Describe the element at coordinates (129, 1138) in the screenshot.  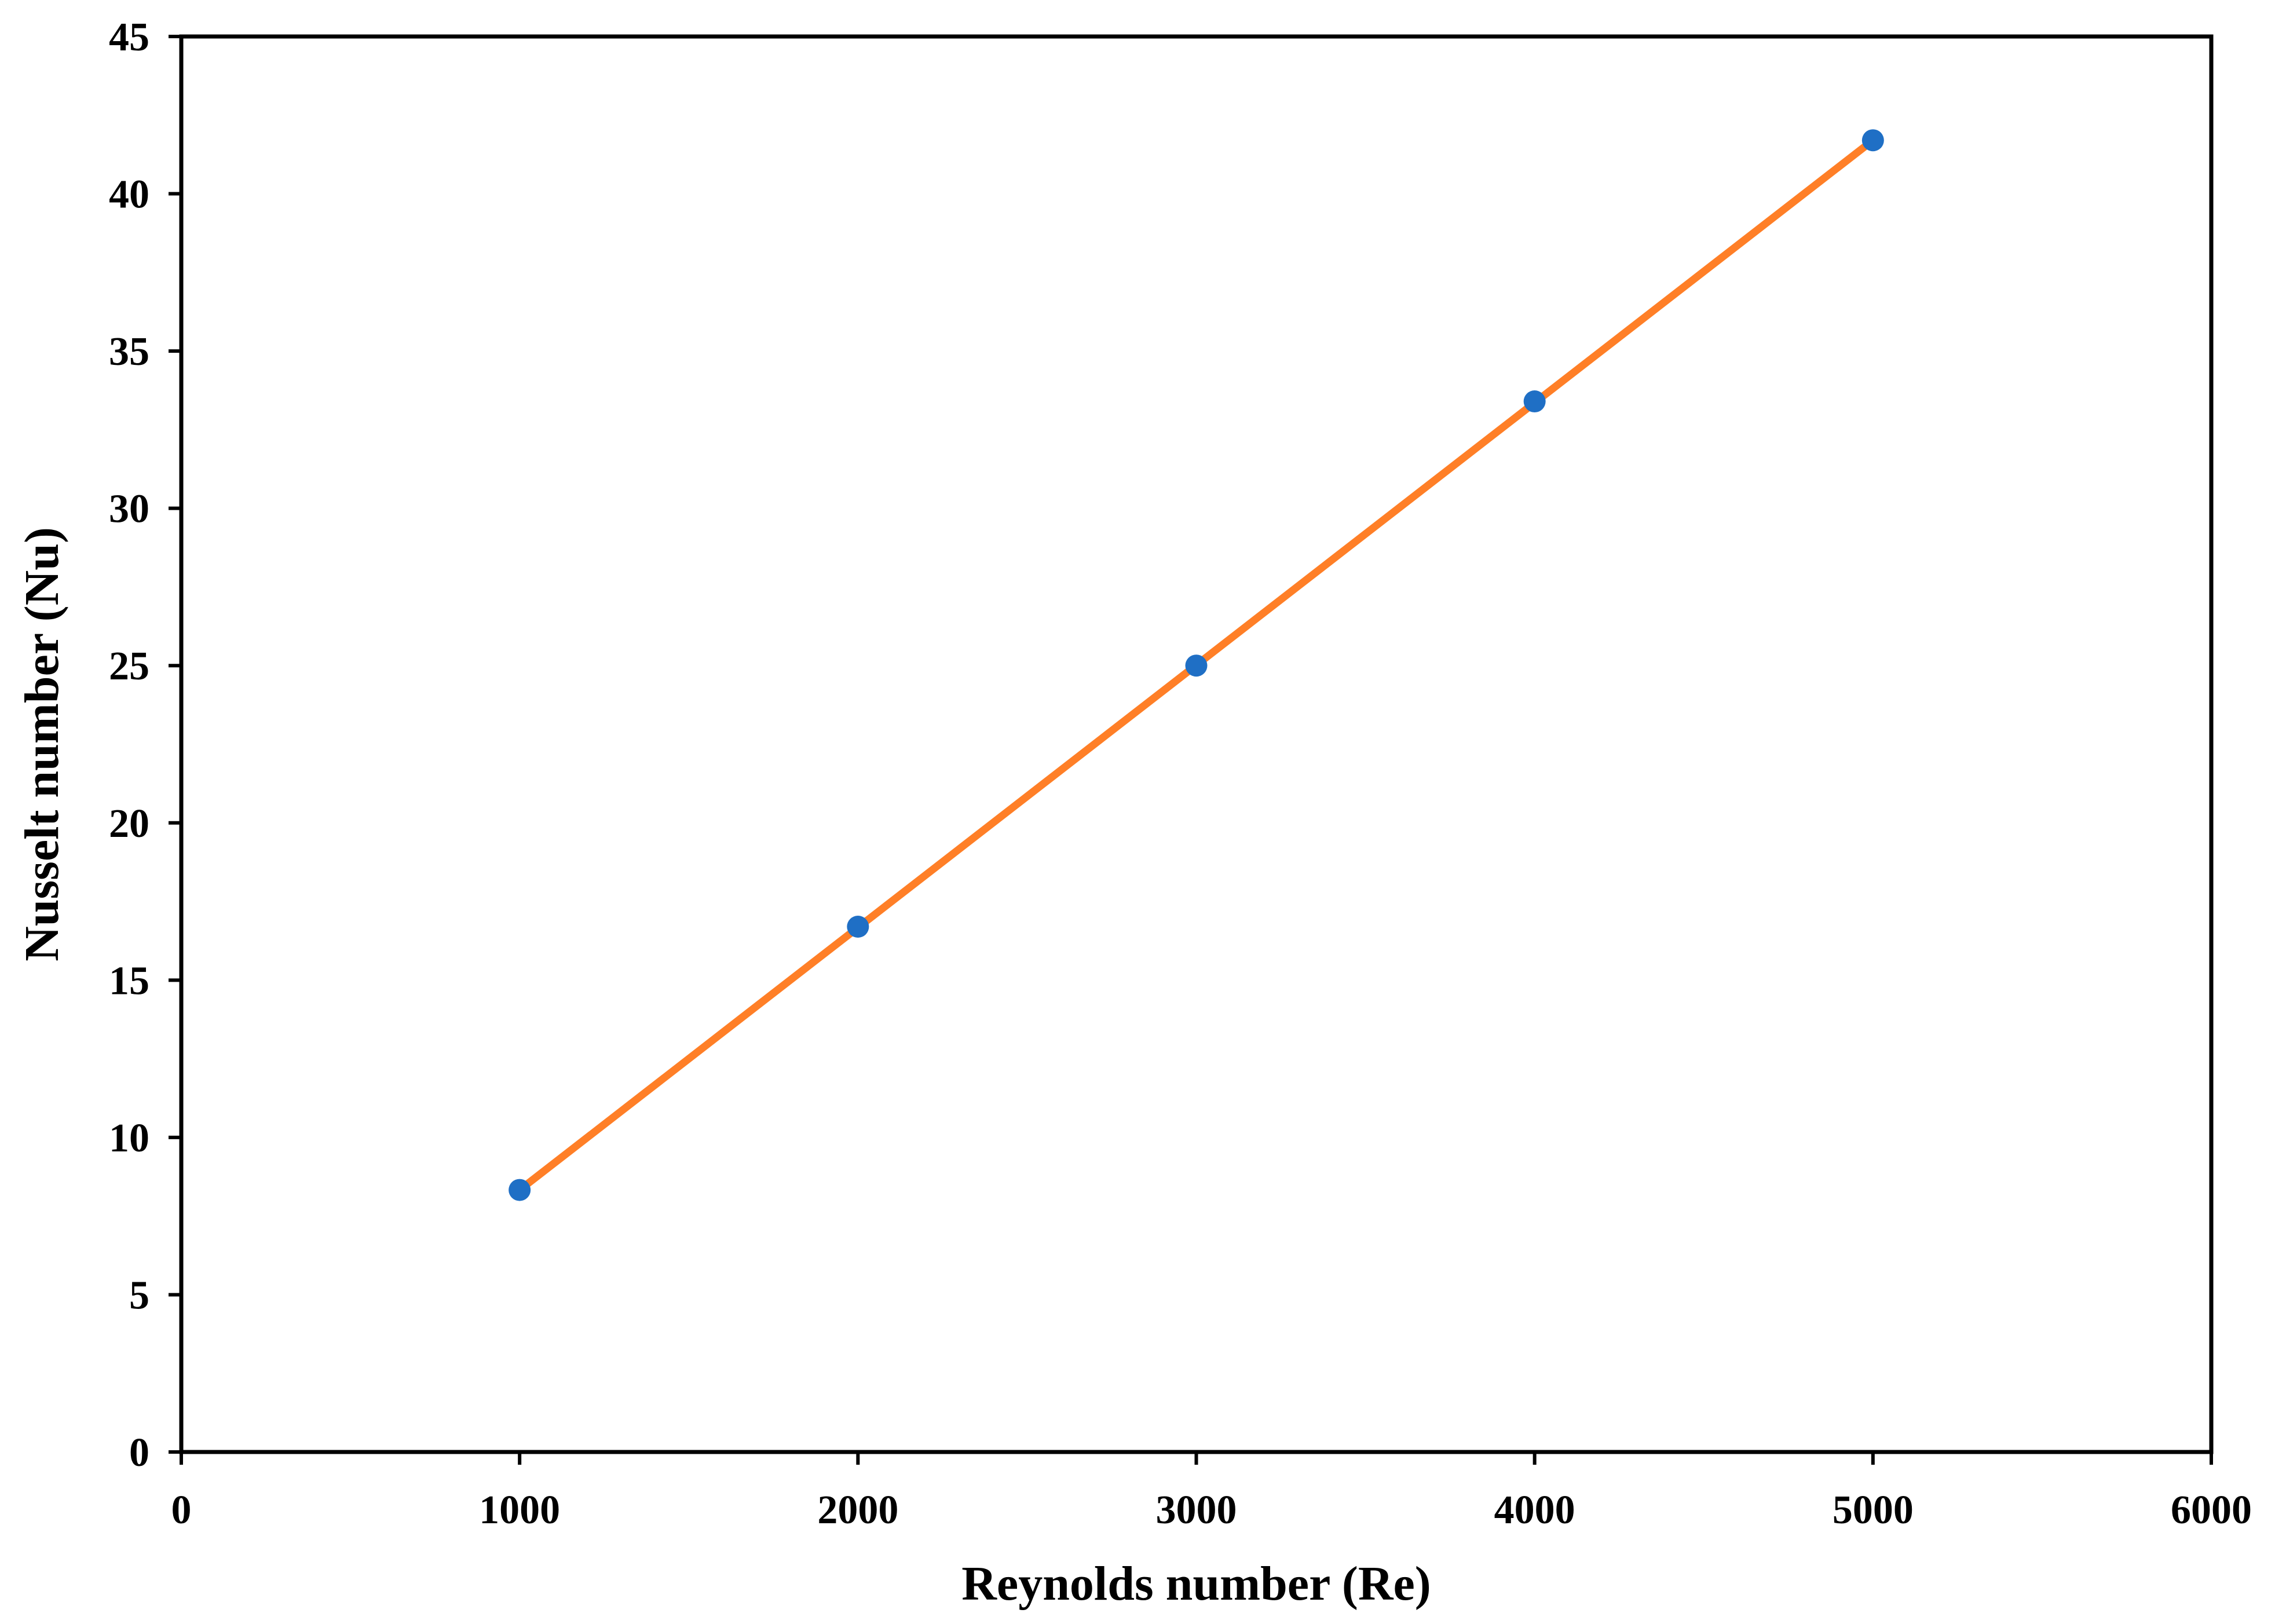
I see `y-tick-label: 10` at that location.